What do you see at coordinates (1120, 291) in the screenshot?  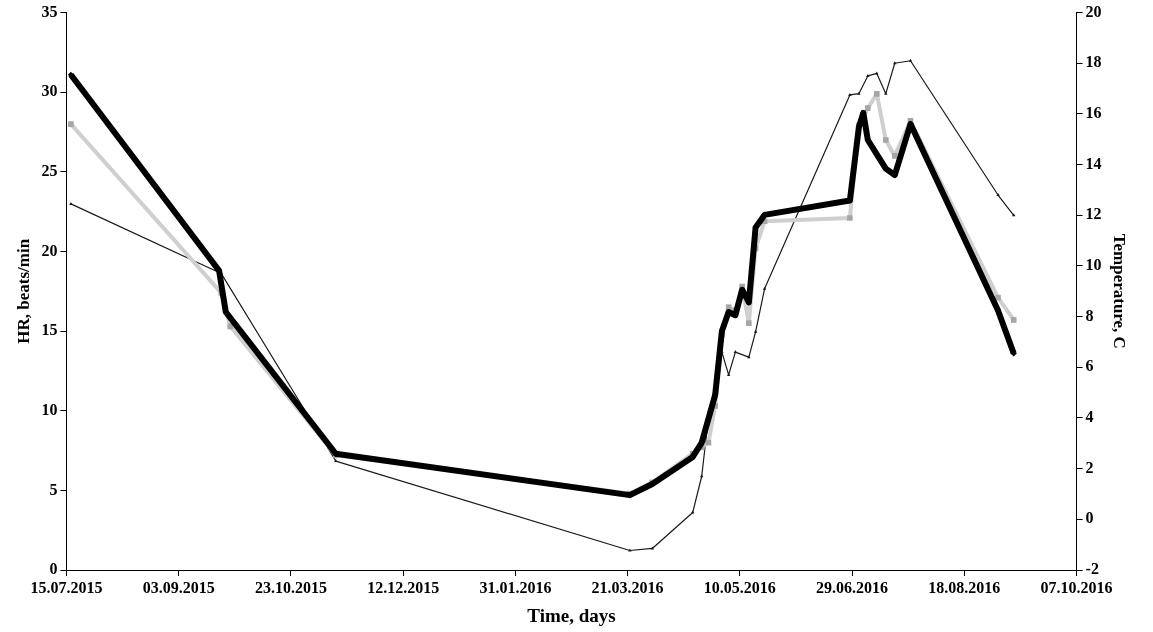 I see `y2-axis-title: Temperature, C` at bounding box center [1120, 291].